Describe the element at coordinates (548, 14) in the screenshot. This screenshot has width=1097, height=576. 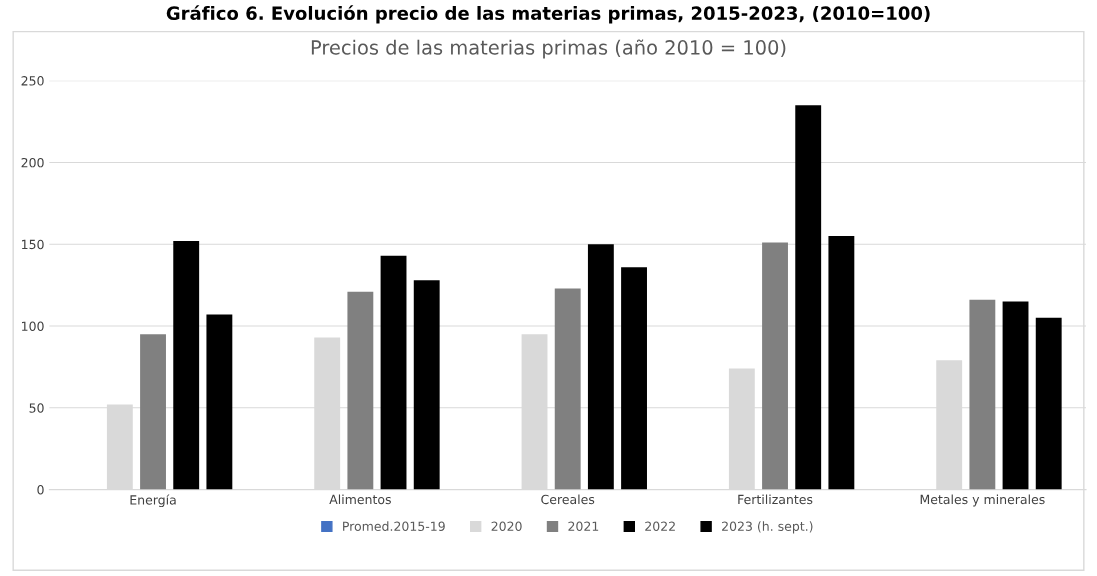
I see `chart-title: Gráfico 6. Evolución precio de las materias primas, 2015-2023, (2010=100)` at that location.